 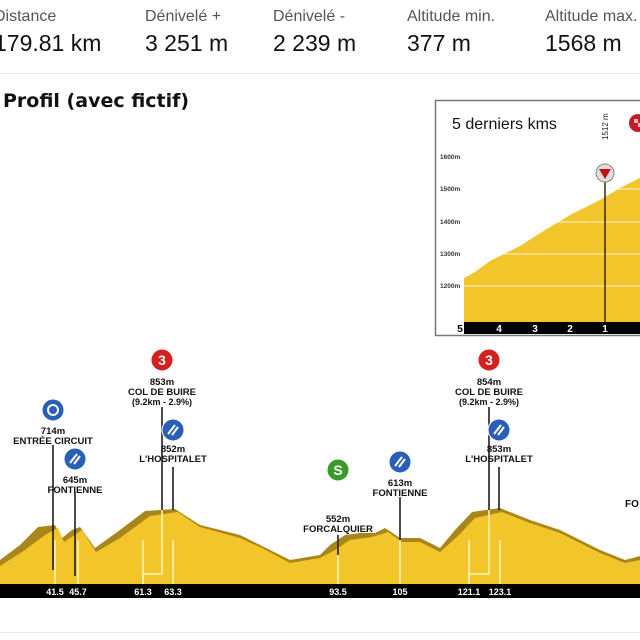 What do you see at coordinates (75, 480) in the screenshot?
I see `waypoint-altitude: 645m` at bounding box center [75, 480].